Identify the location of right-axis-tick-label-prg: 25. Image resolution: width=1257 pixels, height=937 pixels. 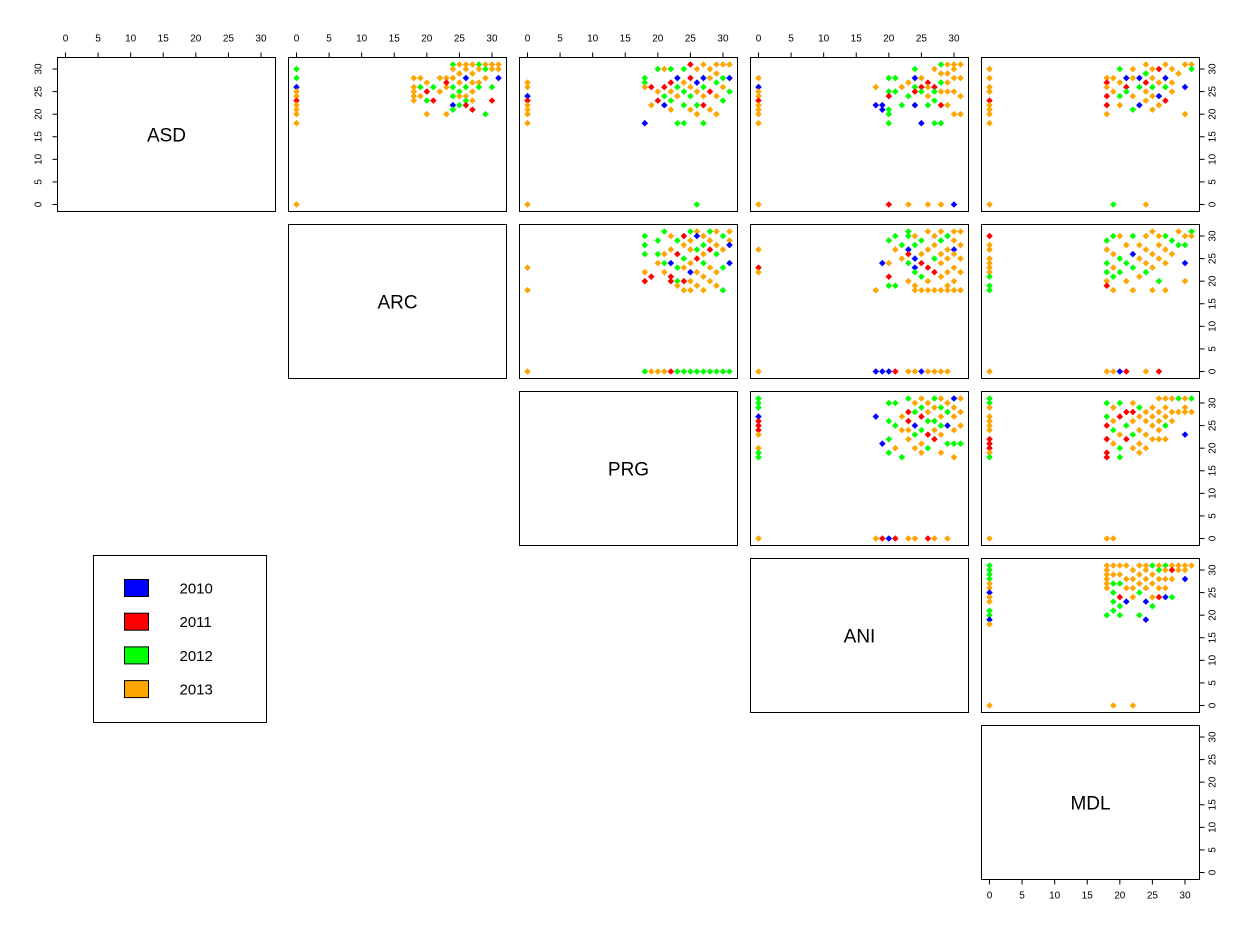
(1213, 426).